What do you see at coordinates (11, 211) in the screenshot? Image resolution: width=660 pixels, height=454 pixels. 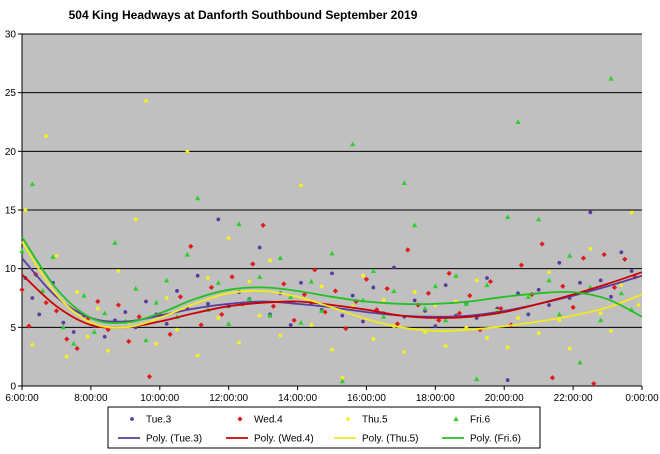 I see `y-tick-label: 15` at bounding box center [11, 211].